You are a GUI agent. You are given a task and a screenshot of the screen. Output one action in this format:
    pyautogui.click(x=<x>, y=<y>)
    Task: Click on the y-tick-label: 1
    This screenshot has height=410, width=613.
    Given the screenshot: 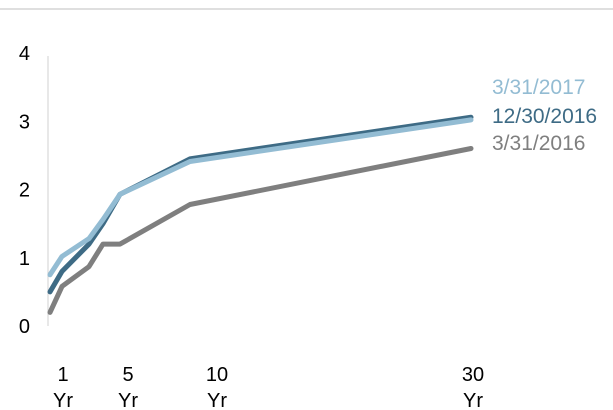 What is the action you would take?
    pyautogui.click(x=24, y=259)
    